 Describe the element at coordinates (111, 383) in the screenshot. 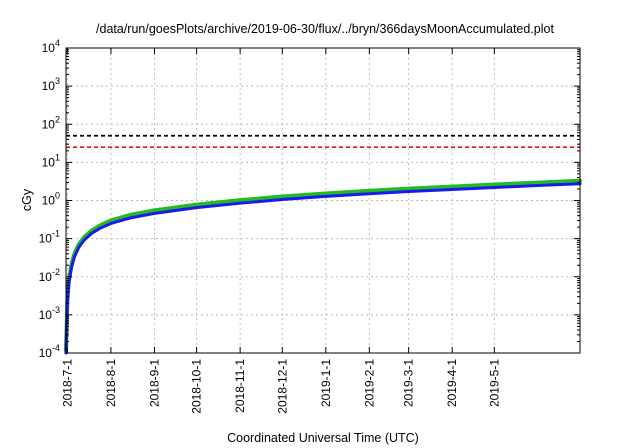

I see `x-tick-label: 2018-8-1` at that location.